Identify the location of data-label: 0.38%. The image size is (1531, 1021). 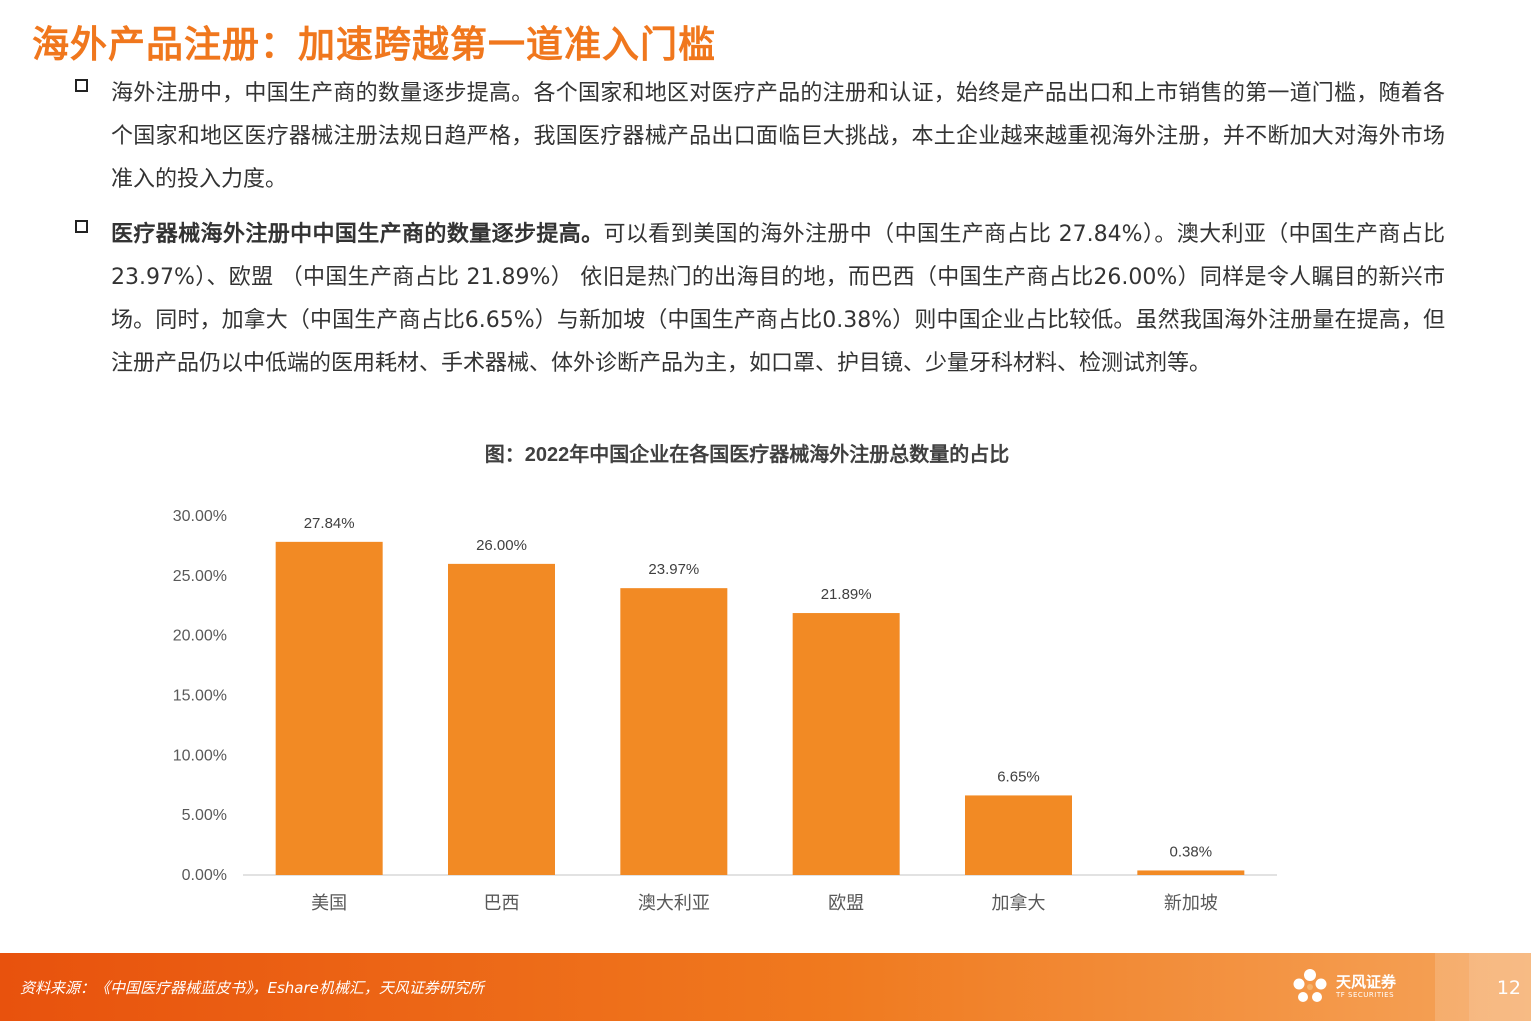
(1191, 851).